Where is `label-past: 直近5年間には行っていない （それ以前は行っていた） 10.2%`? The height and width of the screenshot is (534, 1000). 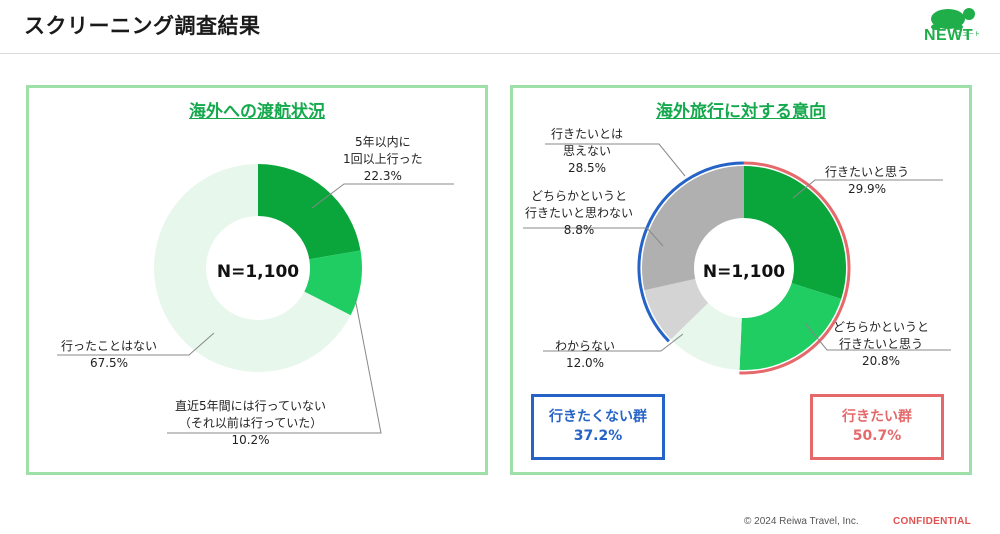
label-past: 直近5年間には行っていない （それ以前は行っていた） 10.2% is located at coordinates (251, 423).